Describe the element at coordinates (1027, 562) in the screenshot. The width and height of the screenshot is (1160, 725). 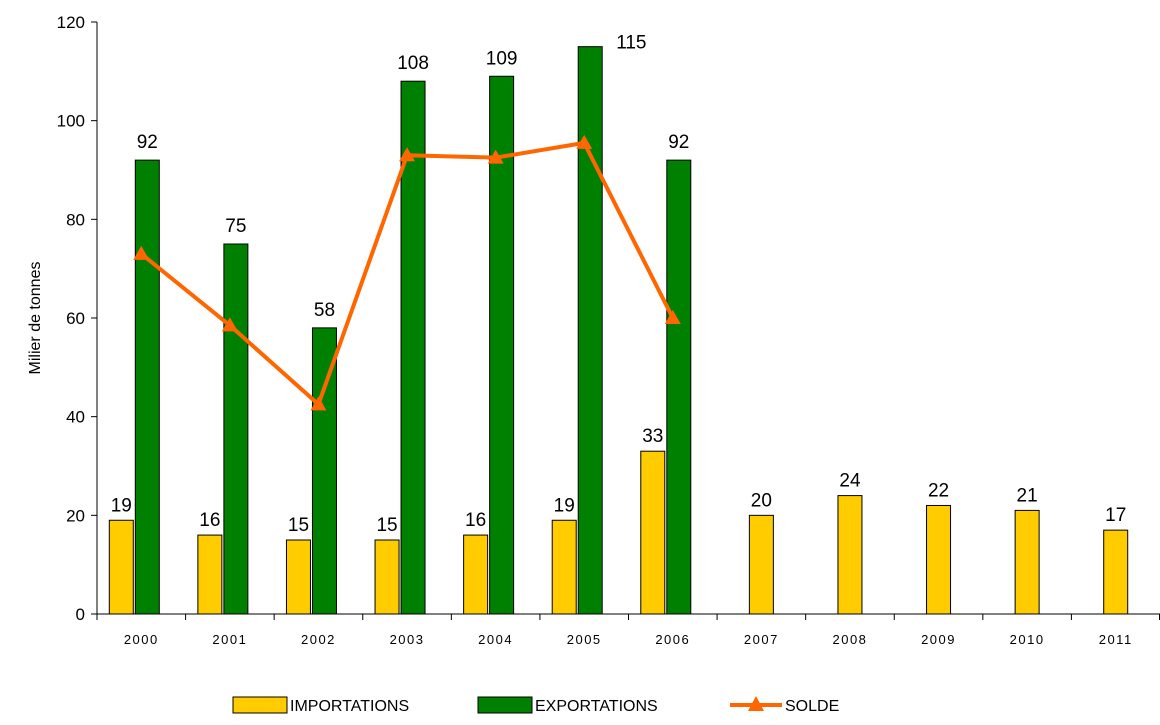
I see `bar-importations-2010` at that location.